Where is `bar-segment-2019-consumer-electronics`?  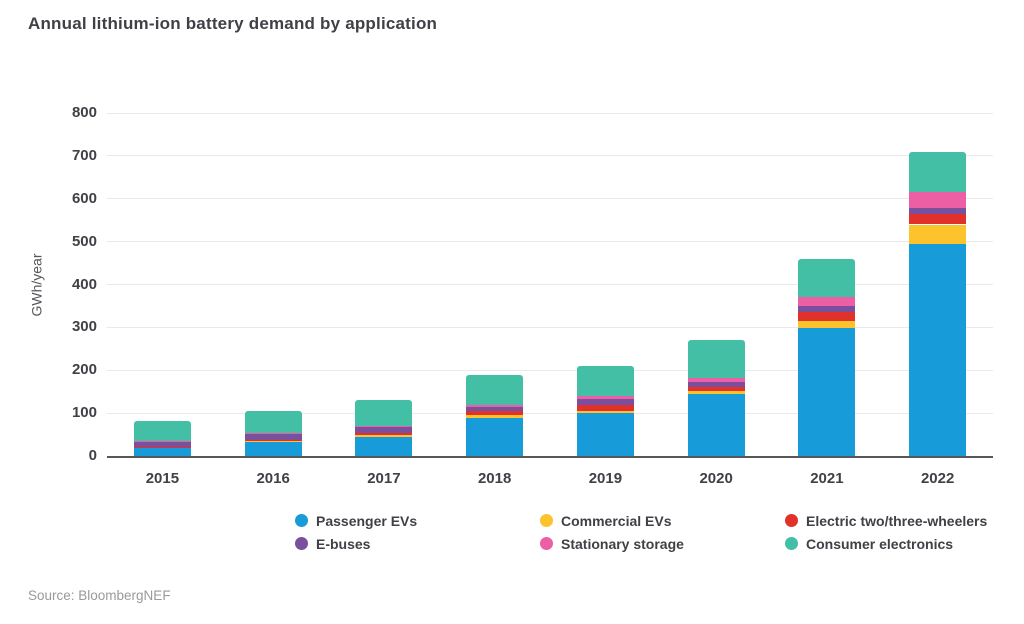 bar-segment-2019-consumer-electronics is located at coordinates (605, 380).